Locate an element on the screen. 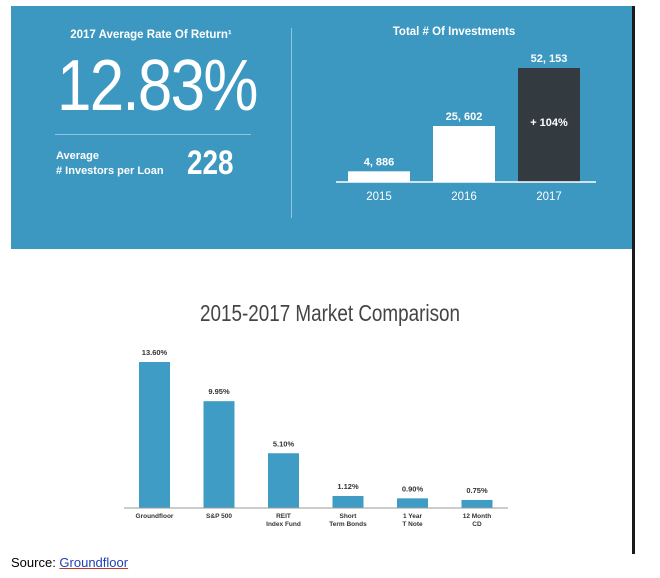  market-category-label: S&P 500 is located at coordinates (219, 516).